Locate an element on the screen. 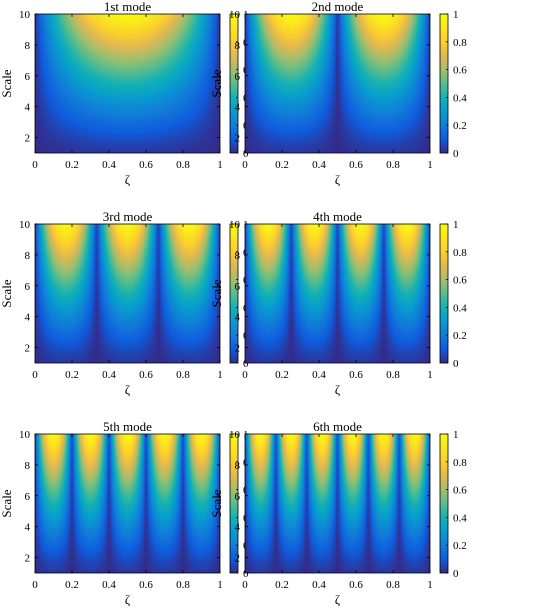 Image resolution: width=538 pixels, height=611 pixels. panel-title: 3rd mode is located at coordinates (128, 216).